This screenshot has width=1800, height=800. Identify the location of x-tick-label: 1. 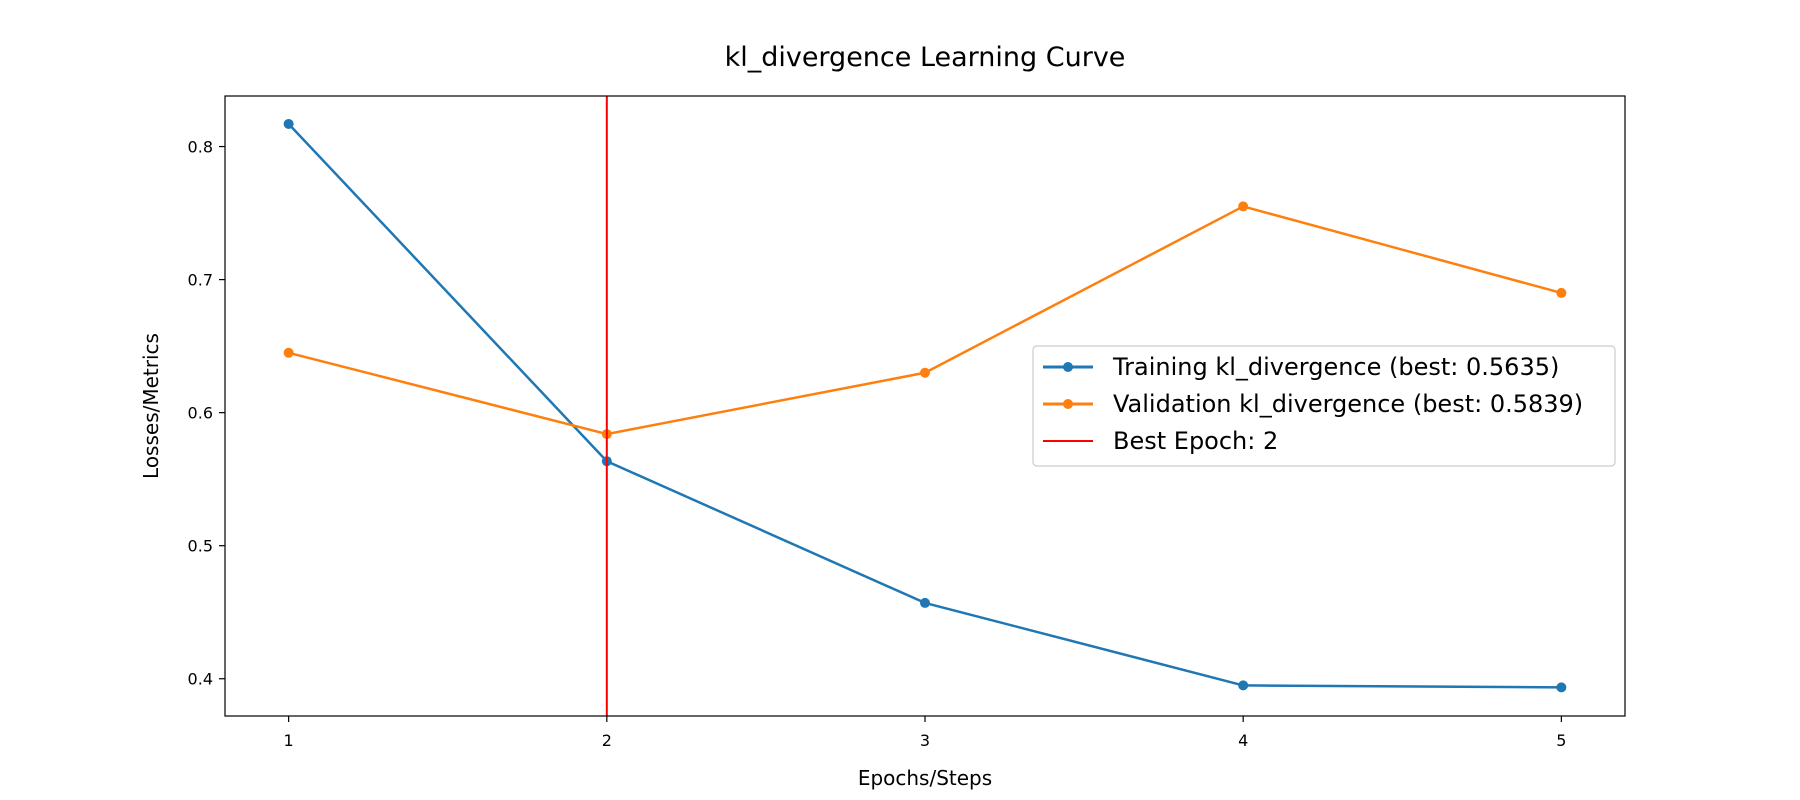
(289, 740).